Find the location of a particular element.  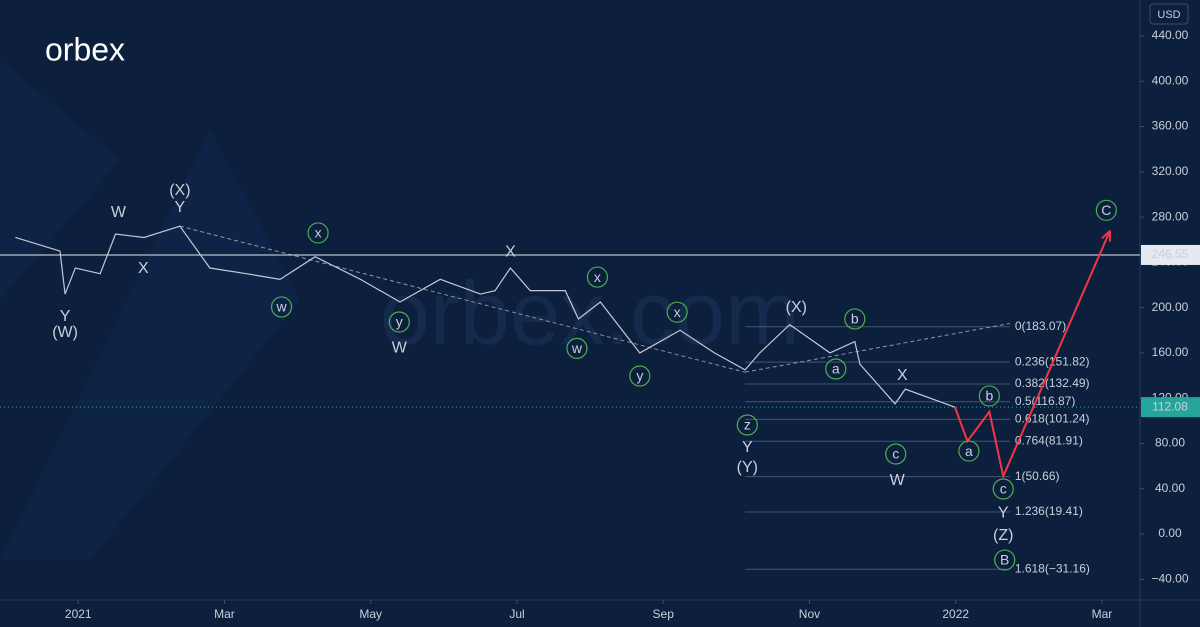

wave-label: z is located at coordinates (747, 425).